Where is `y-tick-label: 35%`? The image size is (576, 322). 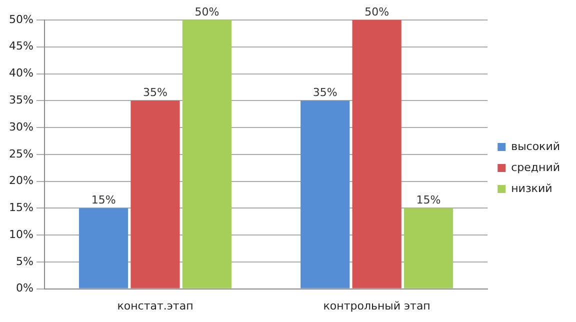 y-tick-label: 35% is located at coordinates (21, 100).